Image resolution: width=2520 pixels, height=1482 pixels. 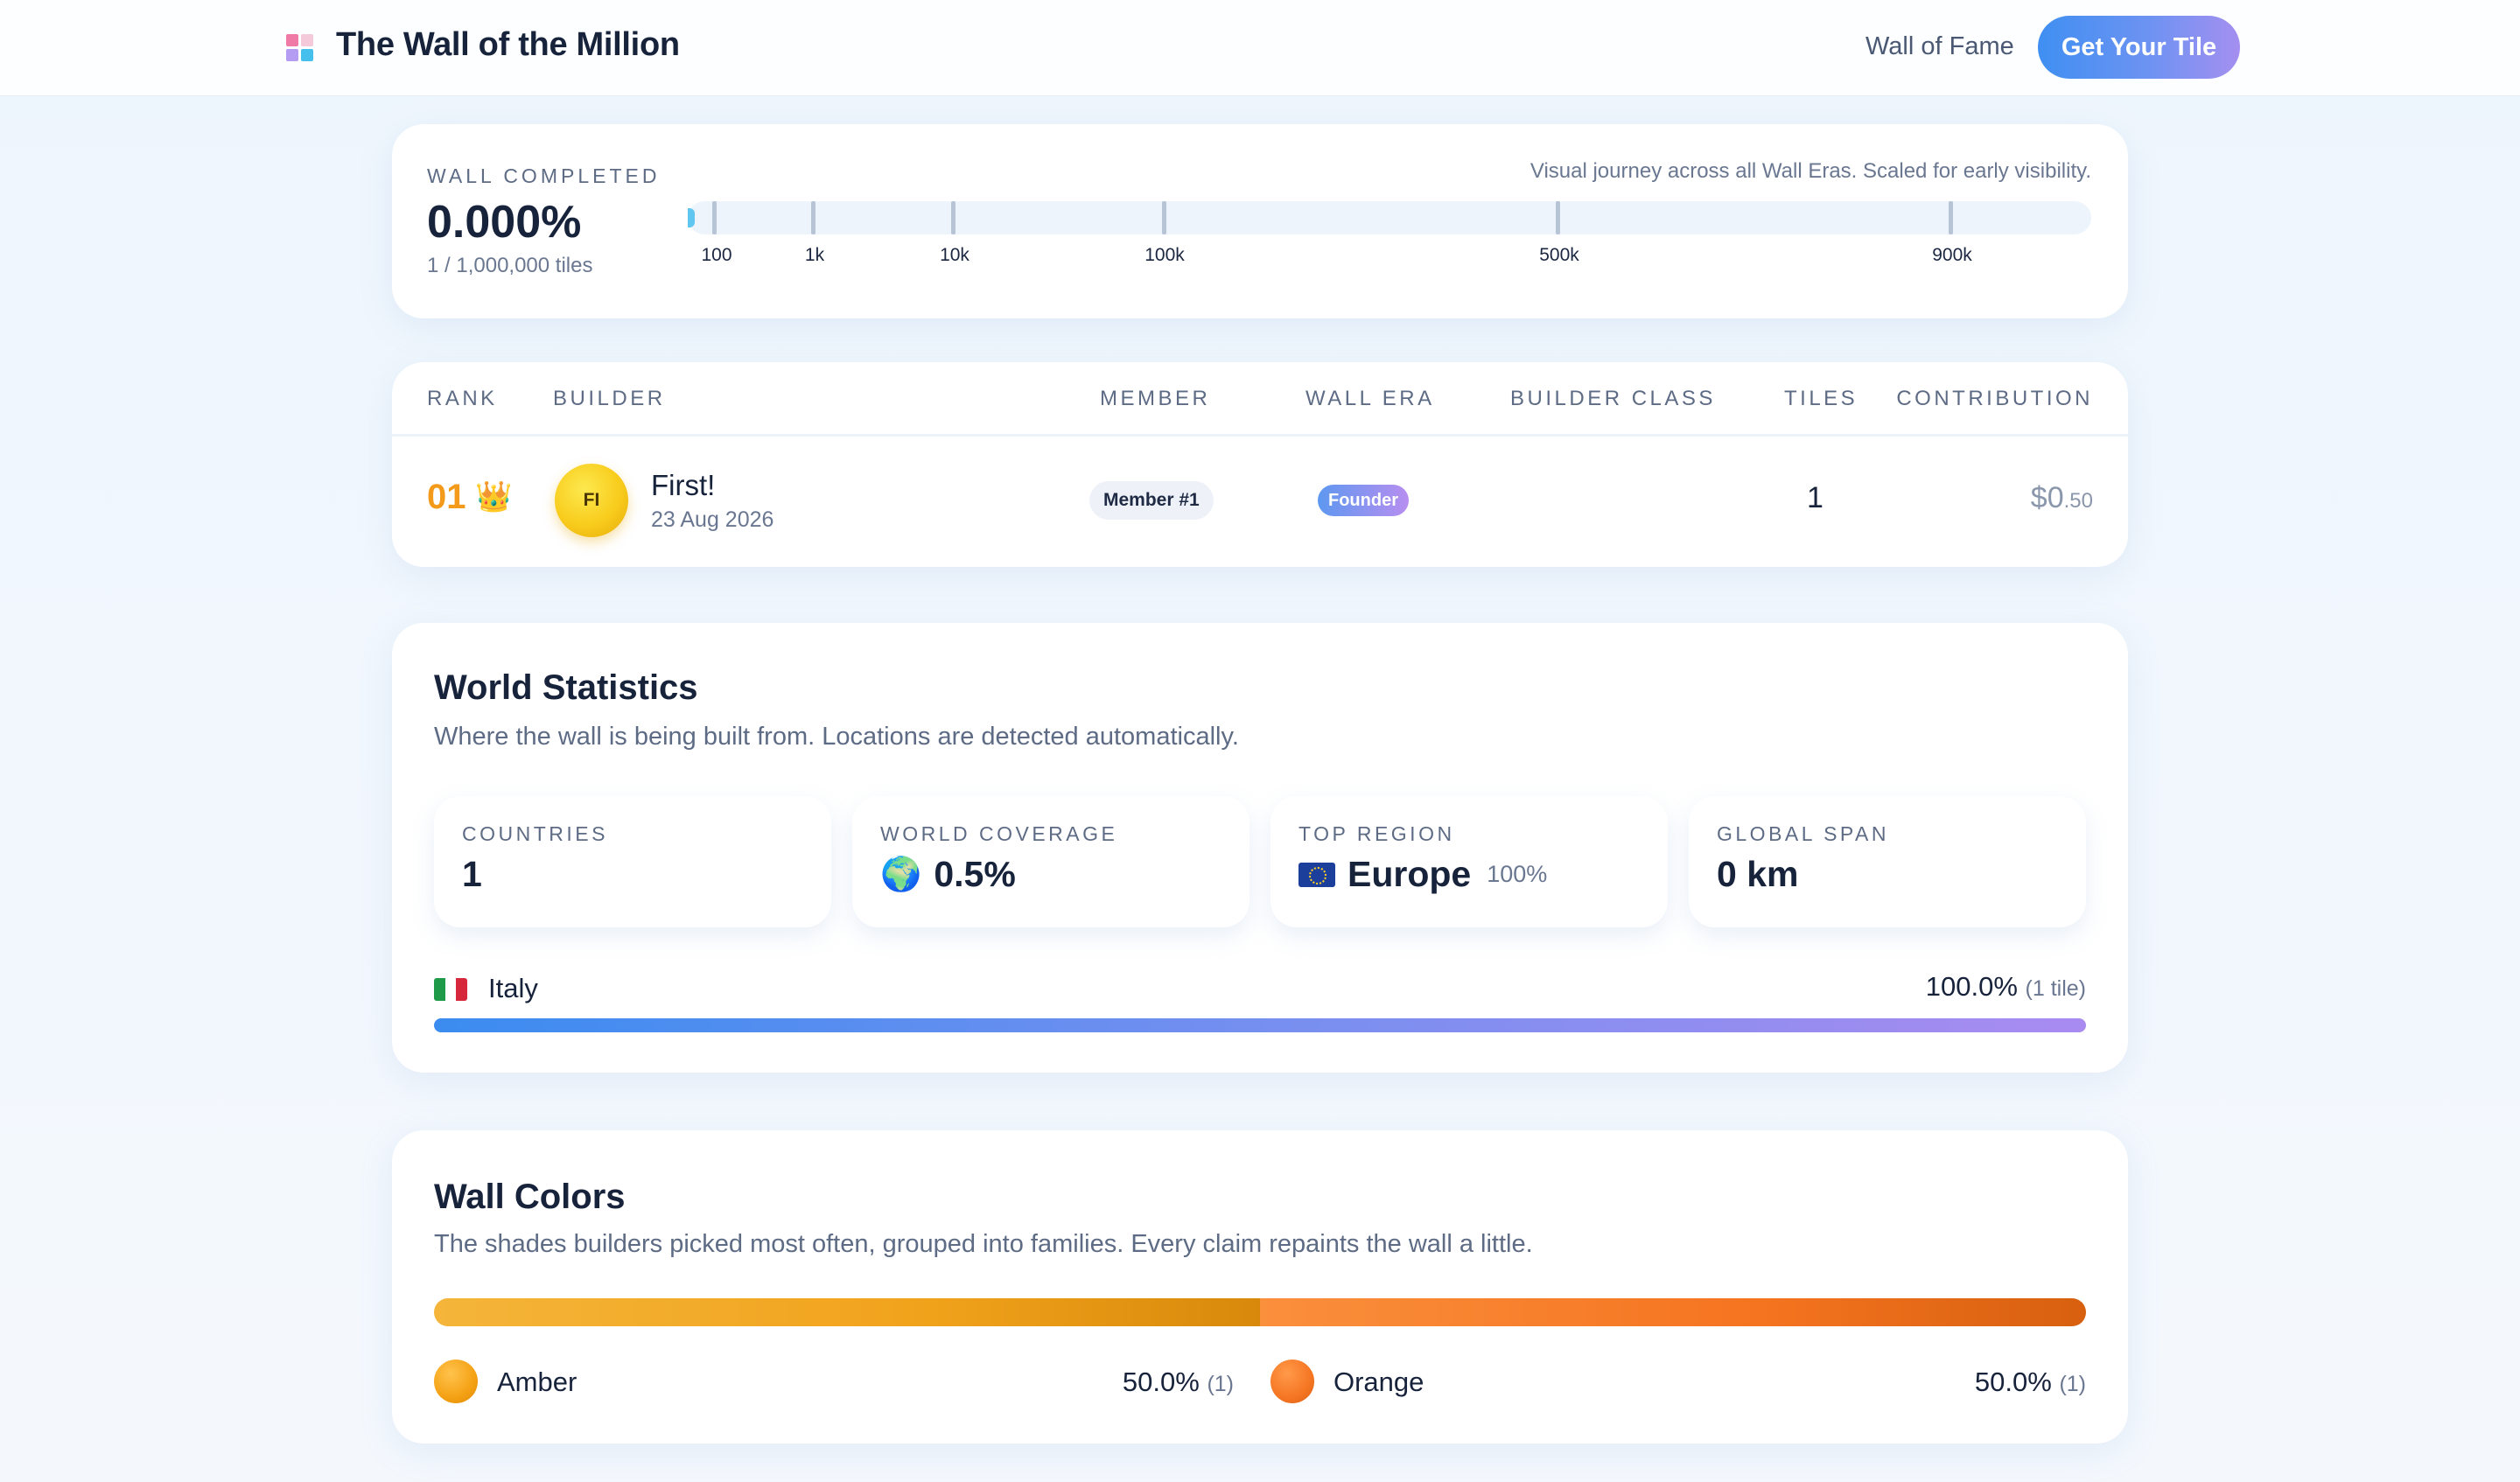 I want to click on column-header-member: MEMBER, so click(x=1155, y=398).